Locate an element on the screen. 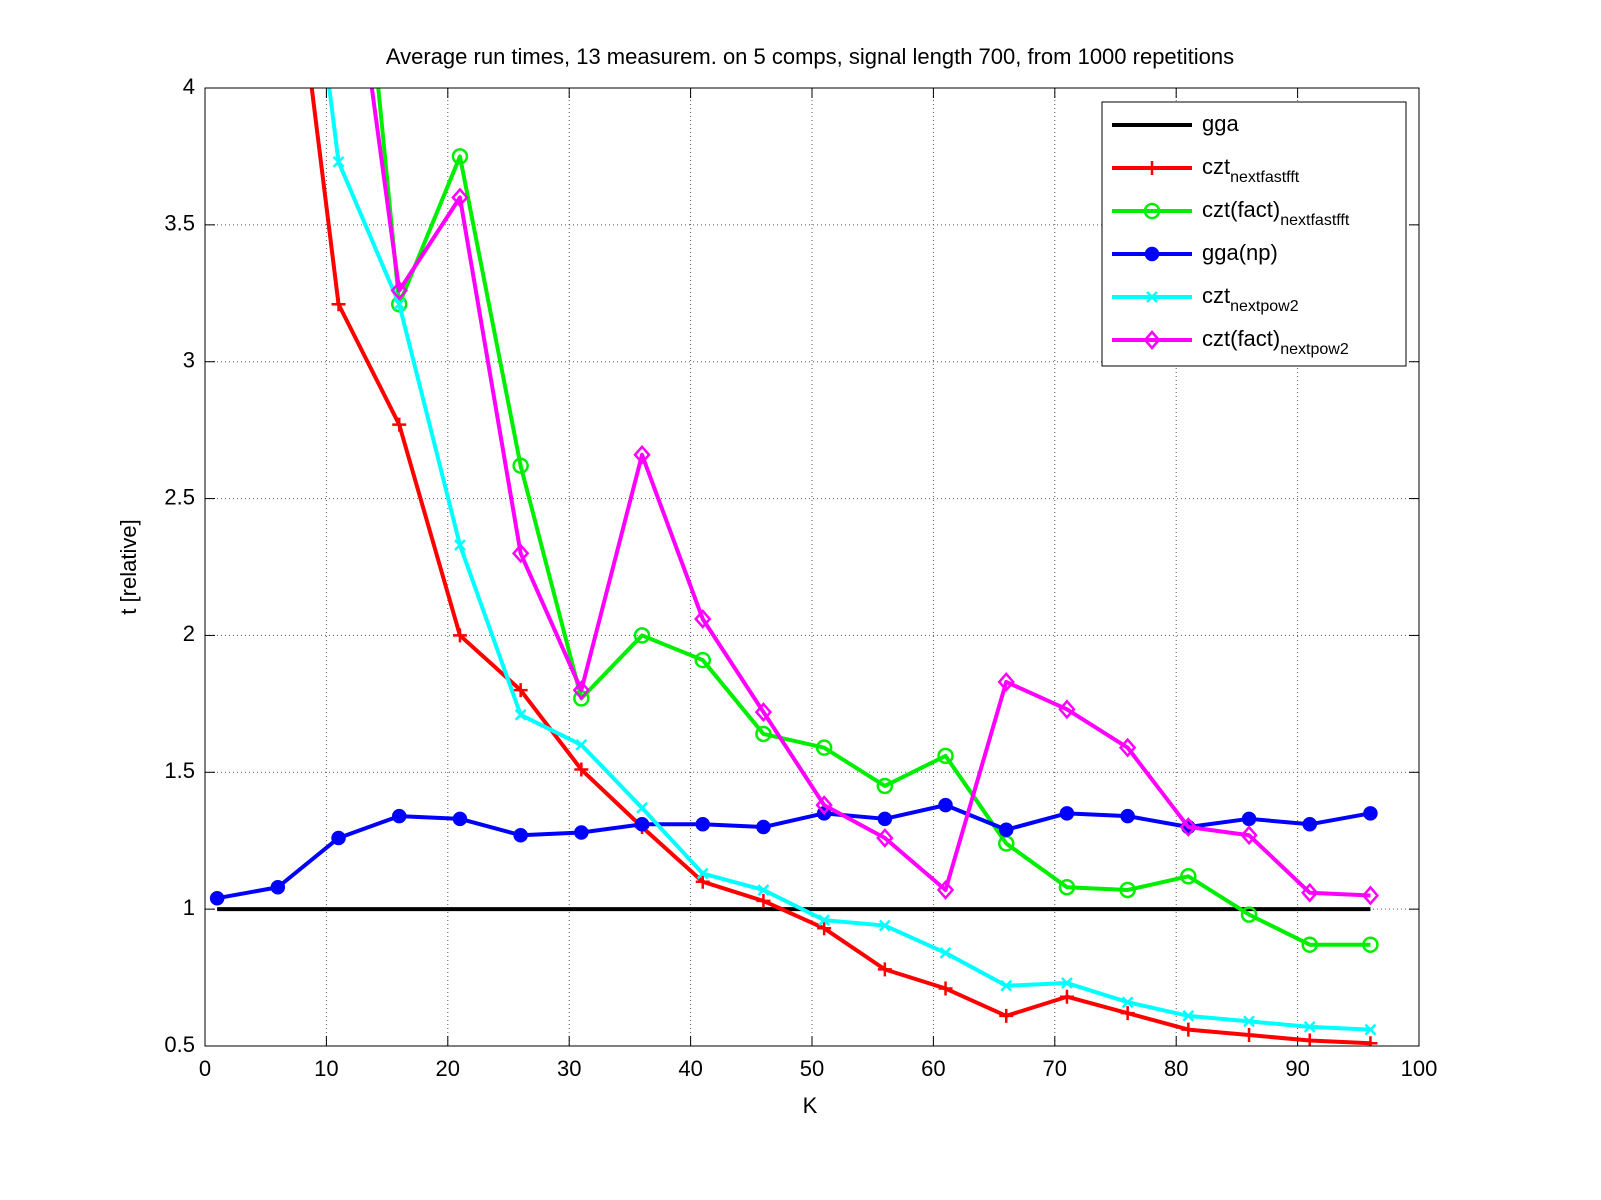  legend-name: gga is located at coordinates (1220, 123).